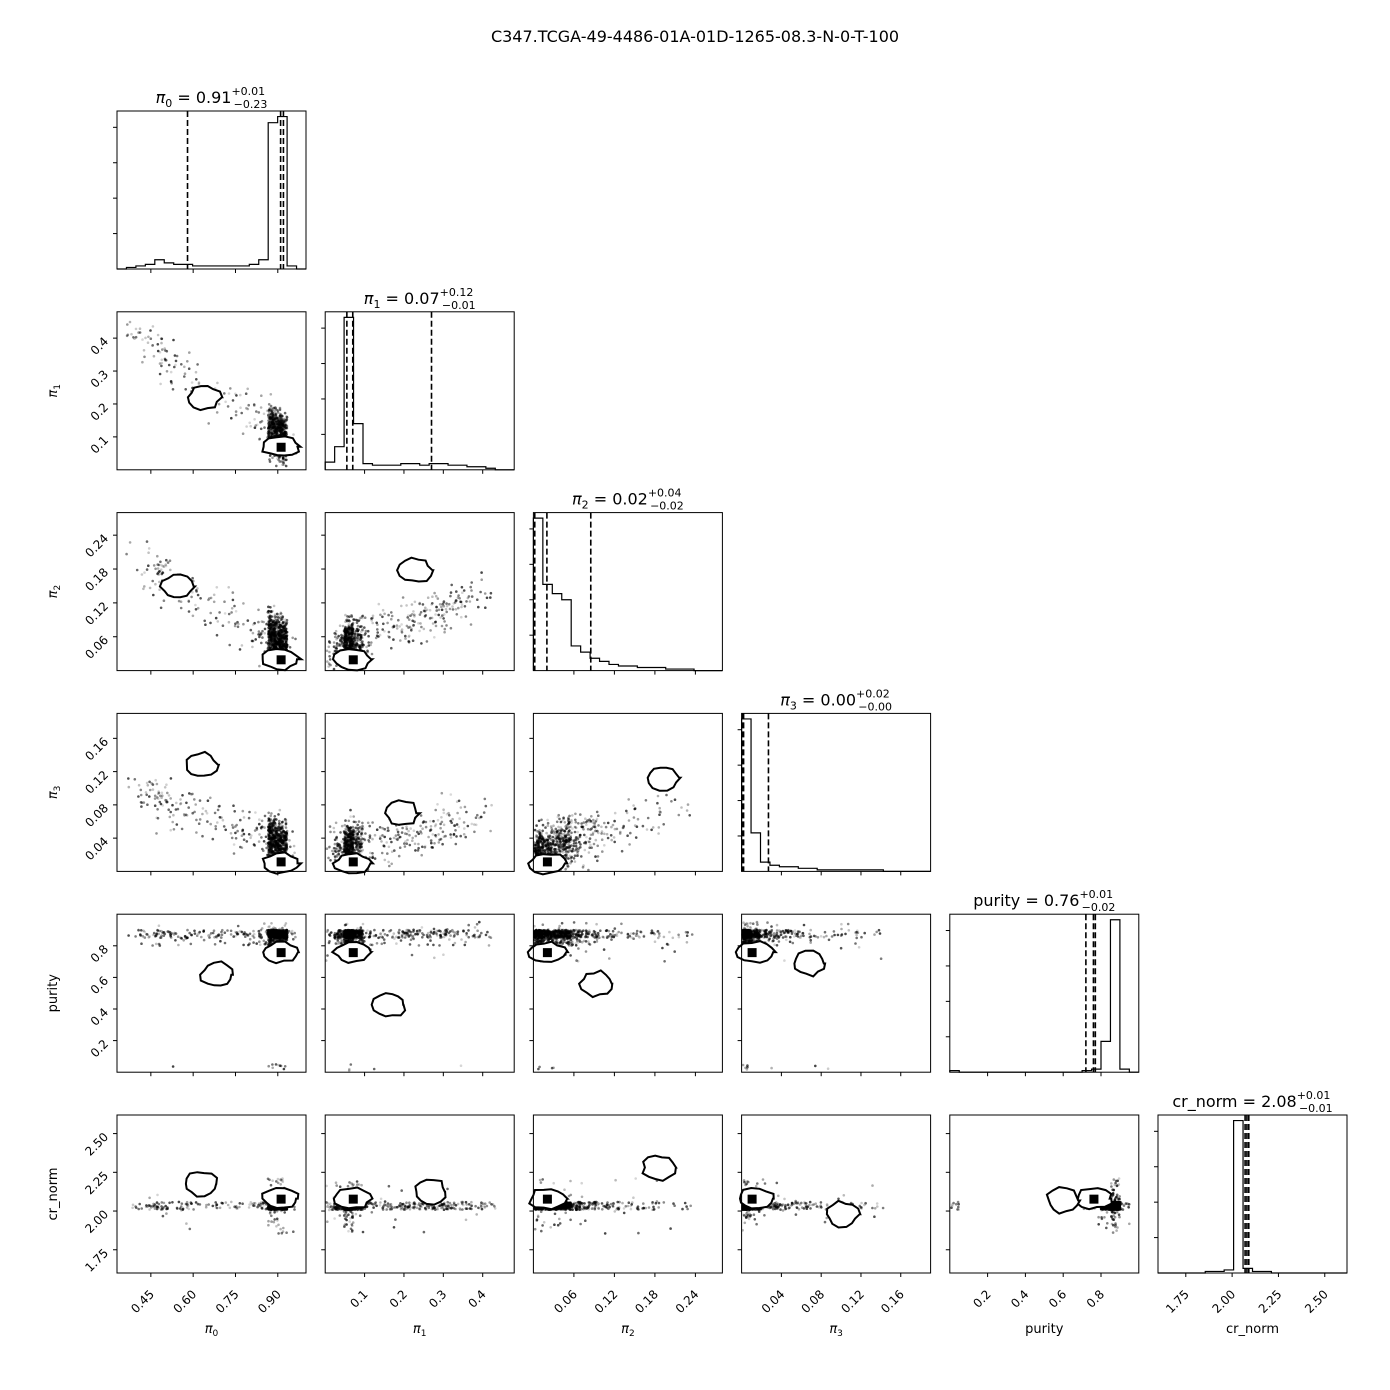 This screenshot has height=1390, width=1390. I want to click on panel-frame, so click(627, 592).